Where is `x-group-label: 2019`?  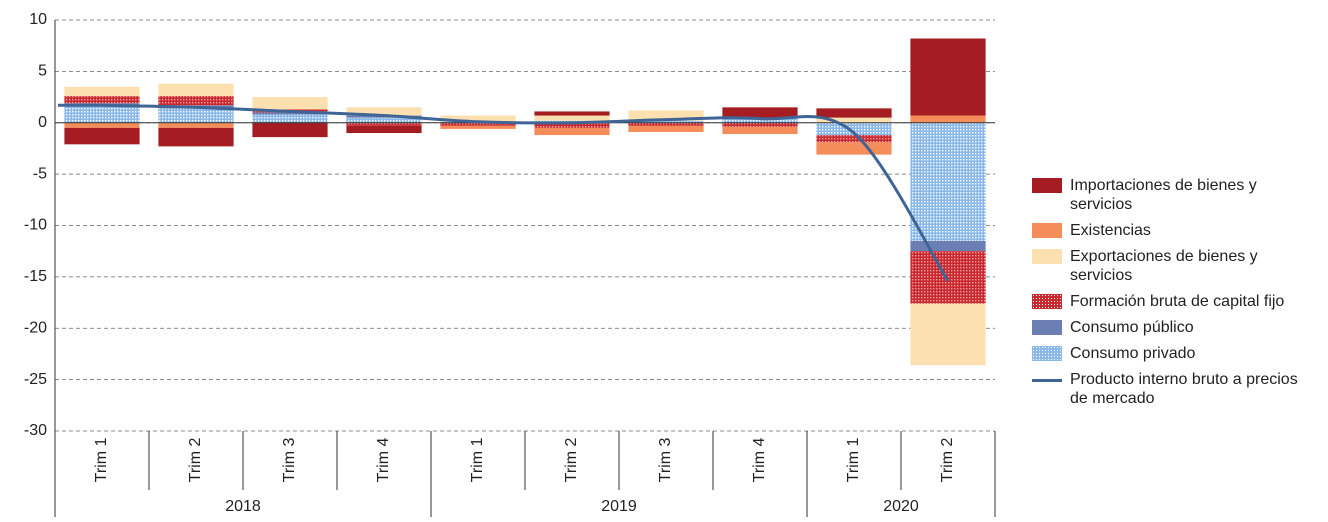
x-group-label: 2019 is located at coordinates (619, 506).